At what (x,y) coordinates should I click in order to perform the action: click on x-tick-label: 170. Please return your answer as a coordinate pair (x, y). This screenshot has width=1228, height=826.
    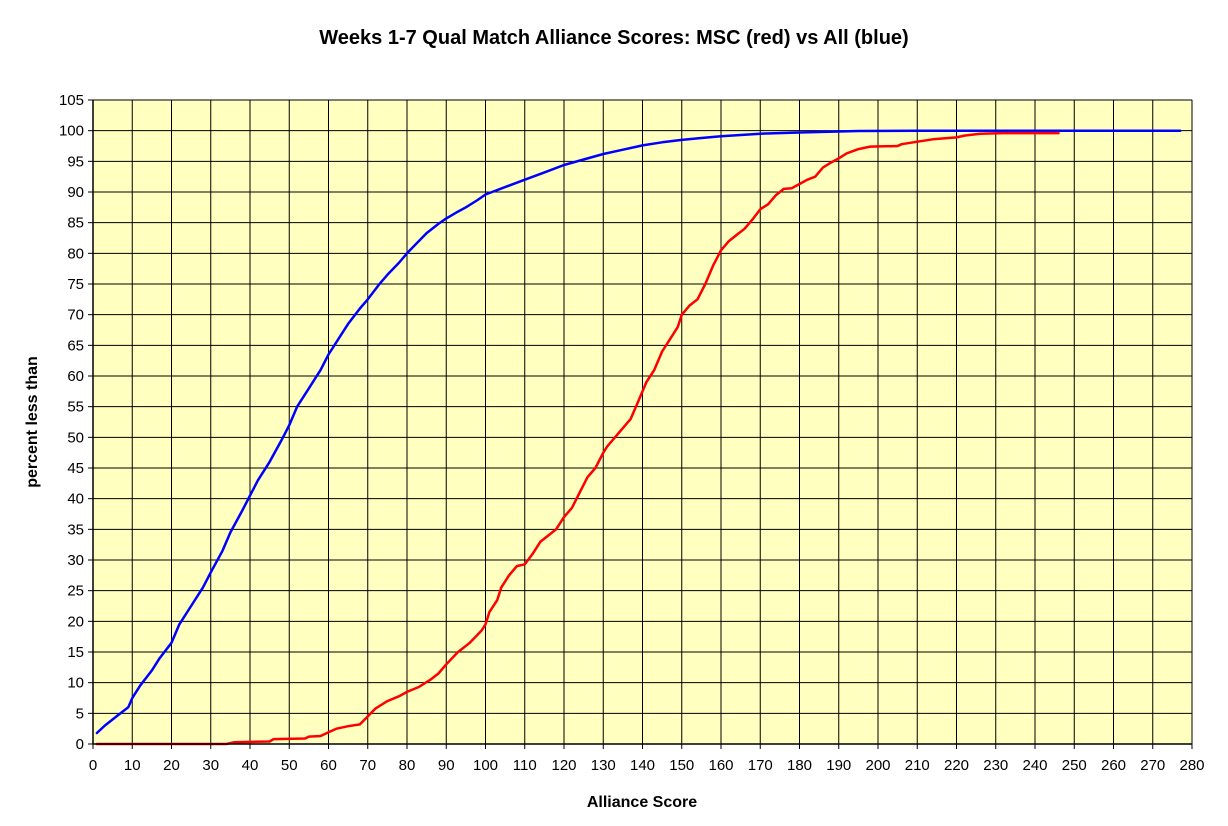
    Looking at the image, I should click on (760, 765).